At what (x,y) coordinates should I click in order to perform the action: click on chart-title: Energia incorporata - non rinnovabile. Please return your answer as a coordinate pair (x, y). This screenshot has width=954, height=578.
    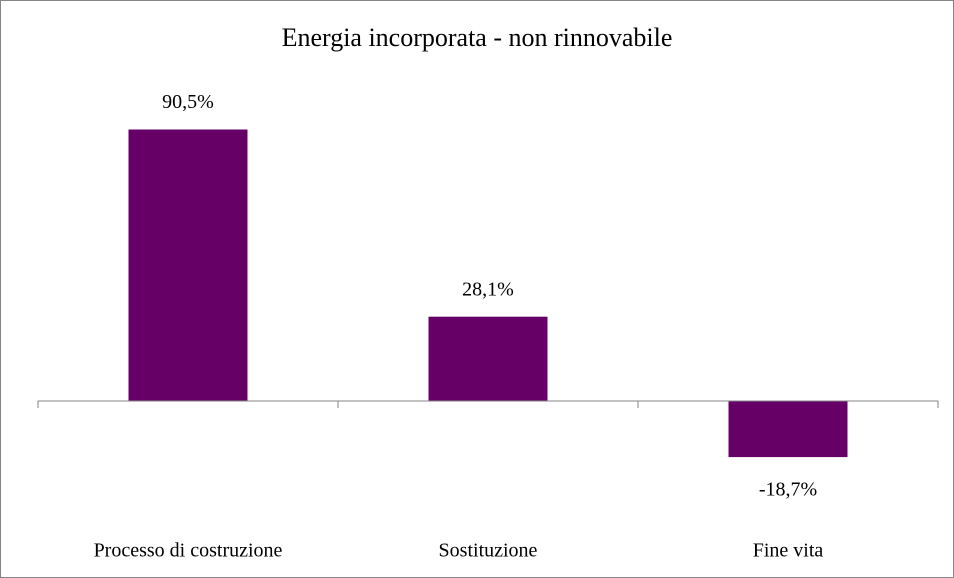
    Looking at the image, I should click on (477, 37).